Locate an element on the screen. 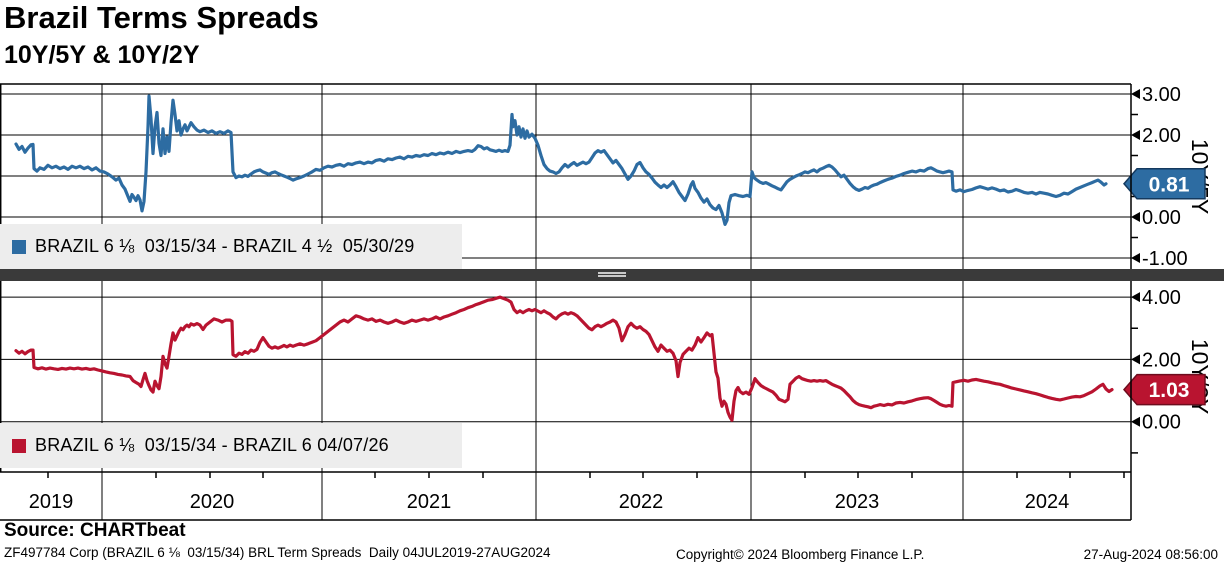 This screenshot has height=566, width=1224. last-value-label-10Y/5Y: 0.81 is located at coordinates (1169, 184).